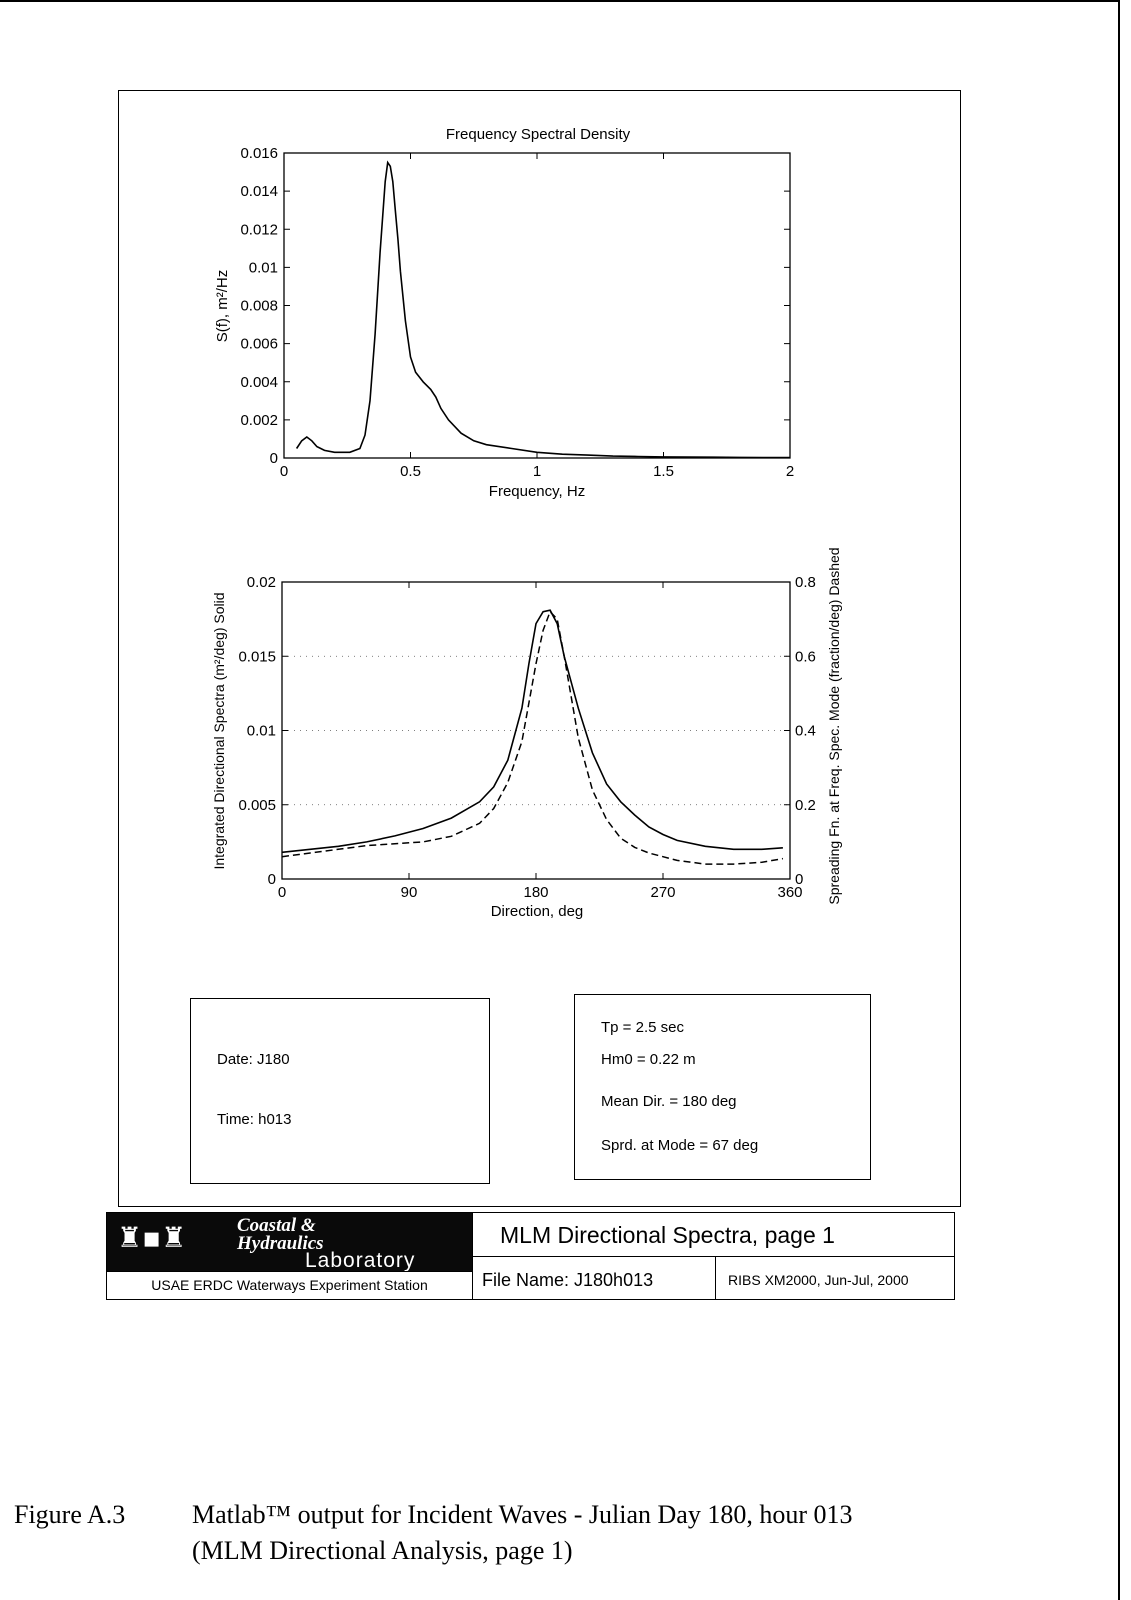 The height and width of the screenshot is (1600, 1131). I want to click on chart2-xtick-label: 360, so click(789, 892).